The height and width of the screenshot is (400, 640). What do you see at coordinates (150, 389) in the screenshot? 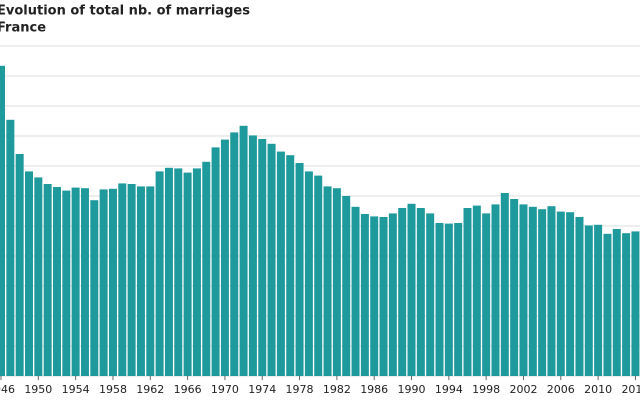
I see `x-tick-label: 1962` at bounding box center [150, 389].